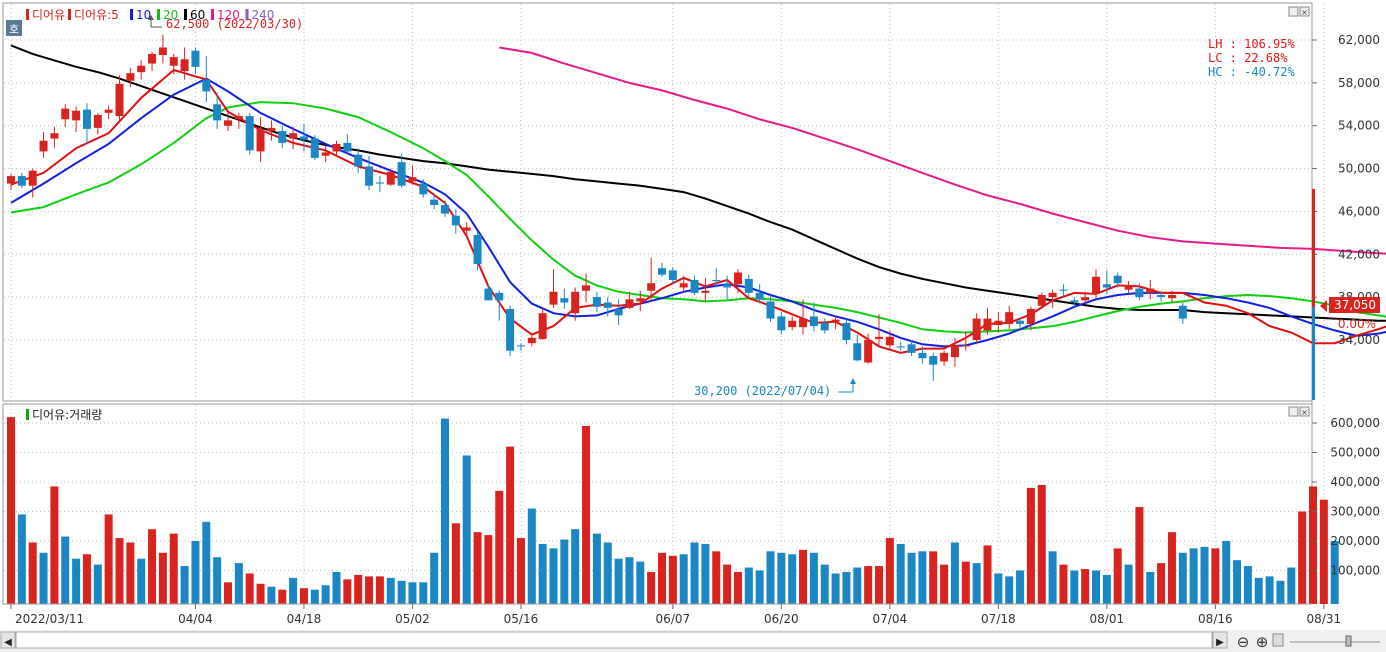 The image size is (1386, 652). What do you see at coordinates (304, 619) in the screenshot?
I see `date-tick-label: 04/18` at bounding box center [304, 619].